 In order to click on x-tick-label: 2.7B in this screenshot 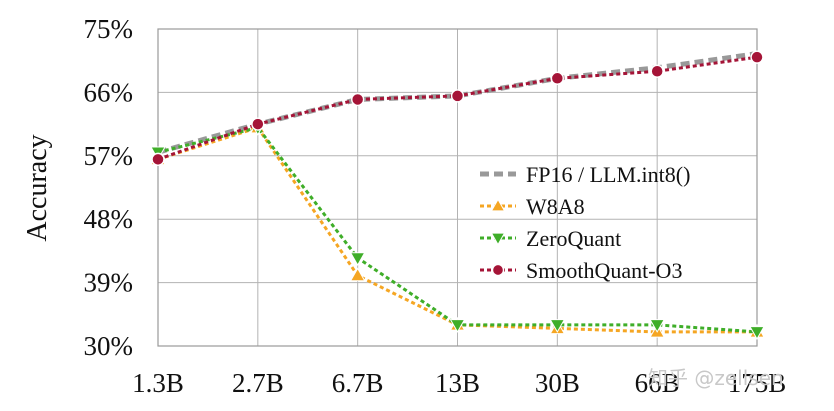, I will do `click(258, 383)`.